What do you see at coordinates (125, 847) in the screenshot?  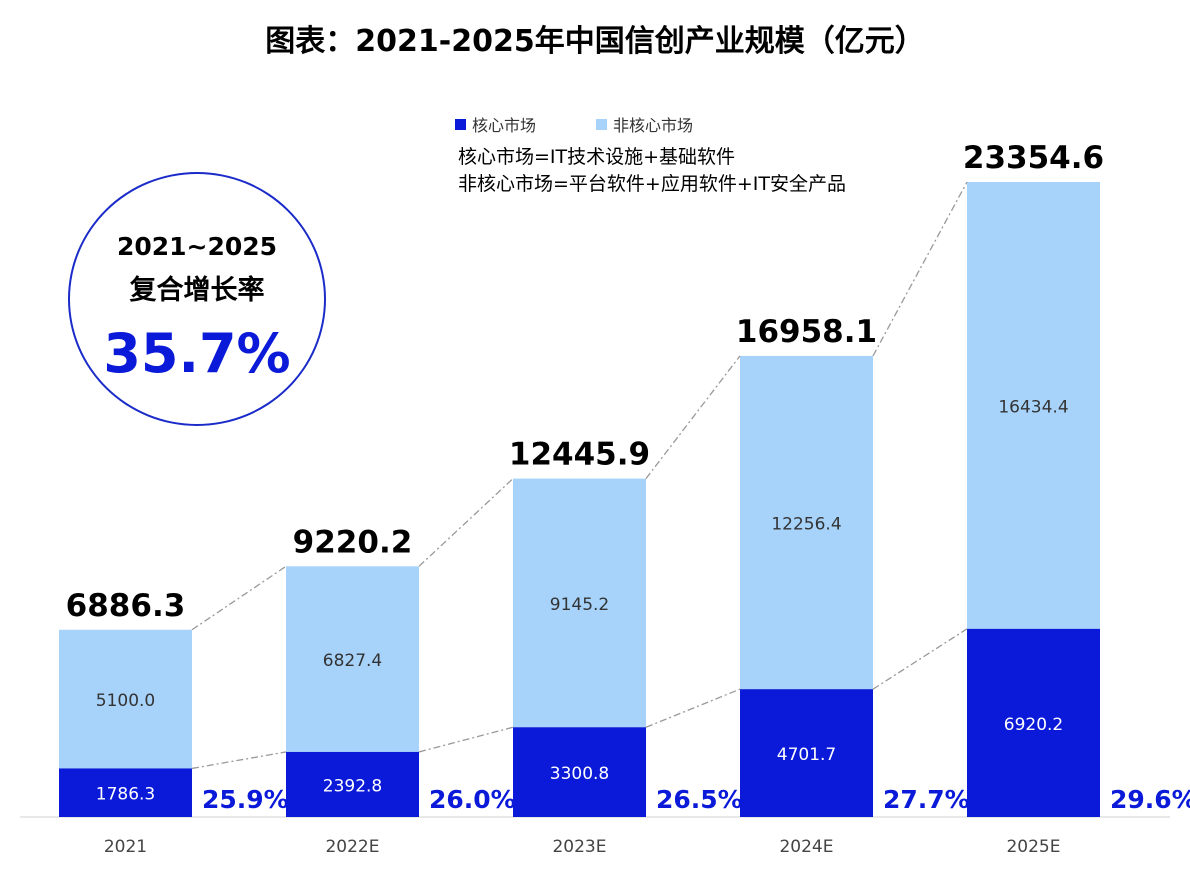 I see `x-tick-label: 2021` at bounding box center [125, 847].